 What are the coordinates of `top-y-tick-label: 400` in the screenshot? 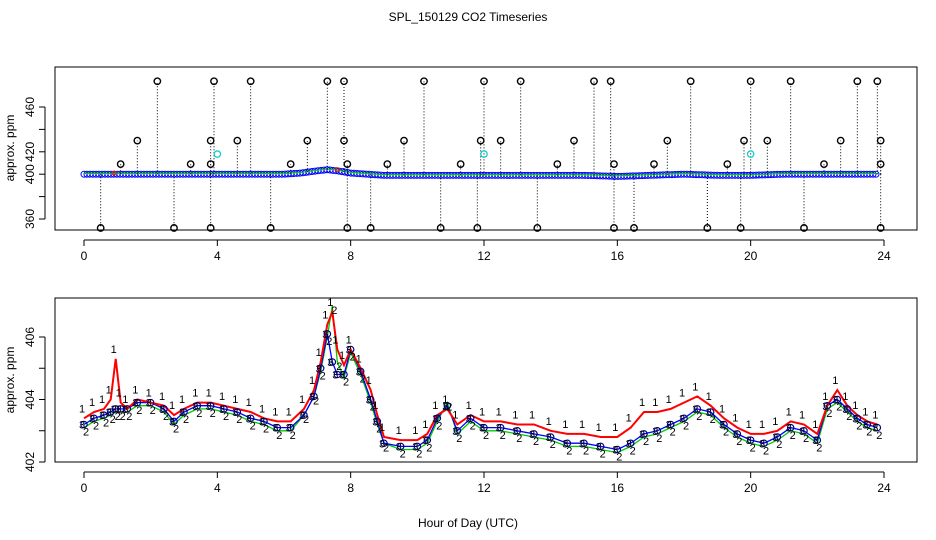 It's located at (30, 174).